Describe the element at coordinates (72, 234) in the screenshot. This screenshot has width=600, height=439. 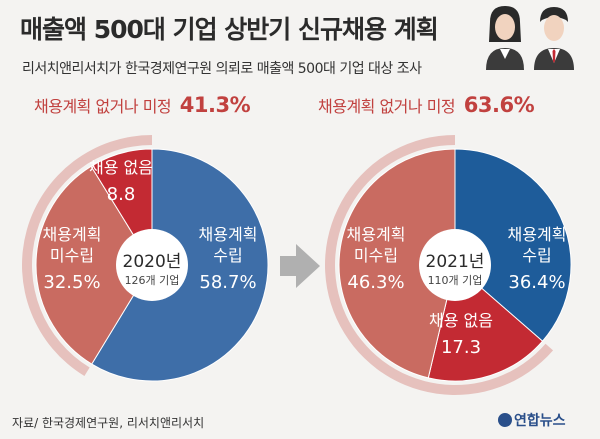
I see `pie-0-slice-1-name-0: 채용계획` at that location.